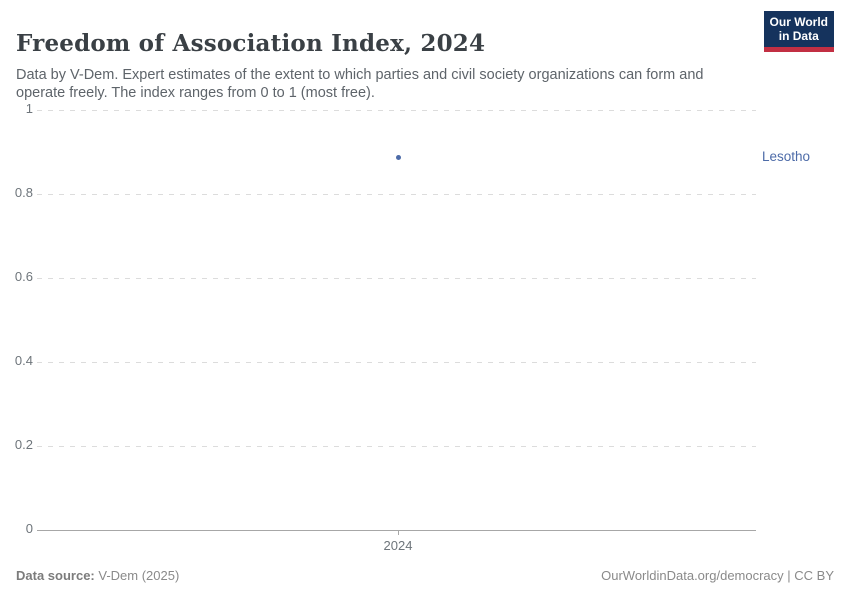  Describe the element at coordinates (137, 575) in the screenshot. I see `footer-source-value: V-Dem (2025)` at that location.